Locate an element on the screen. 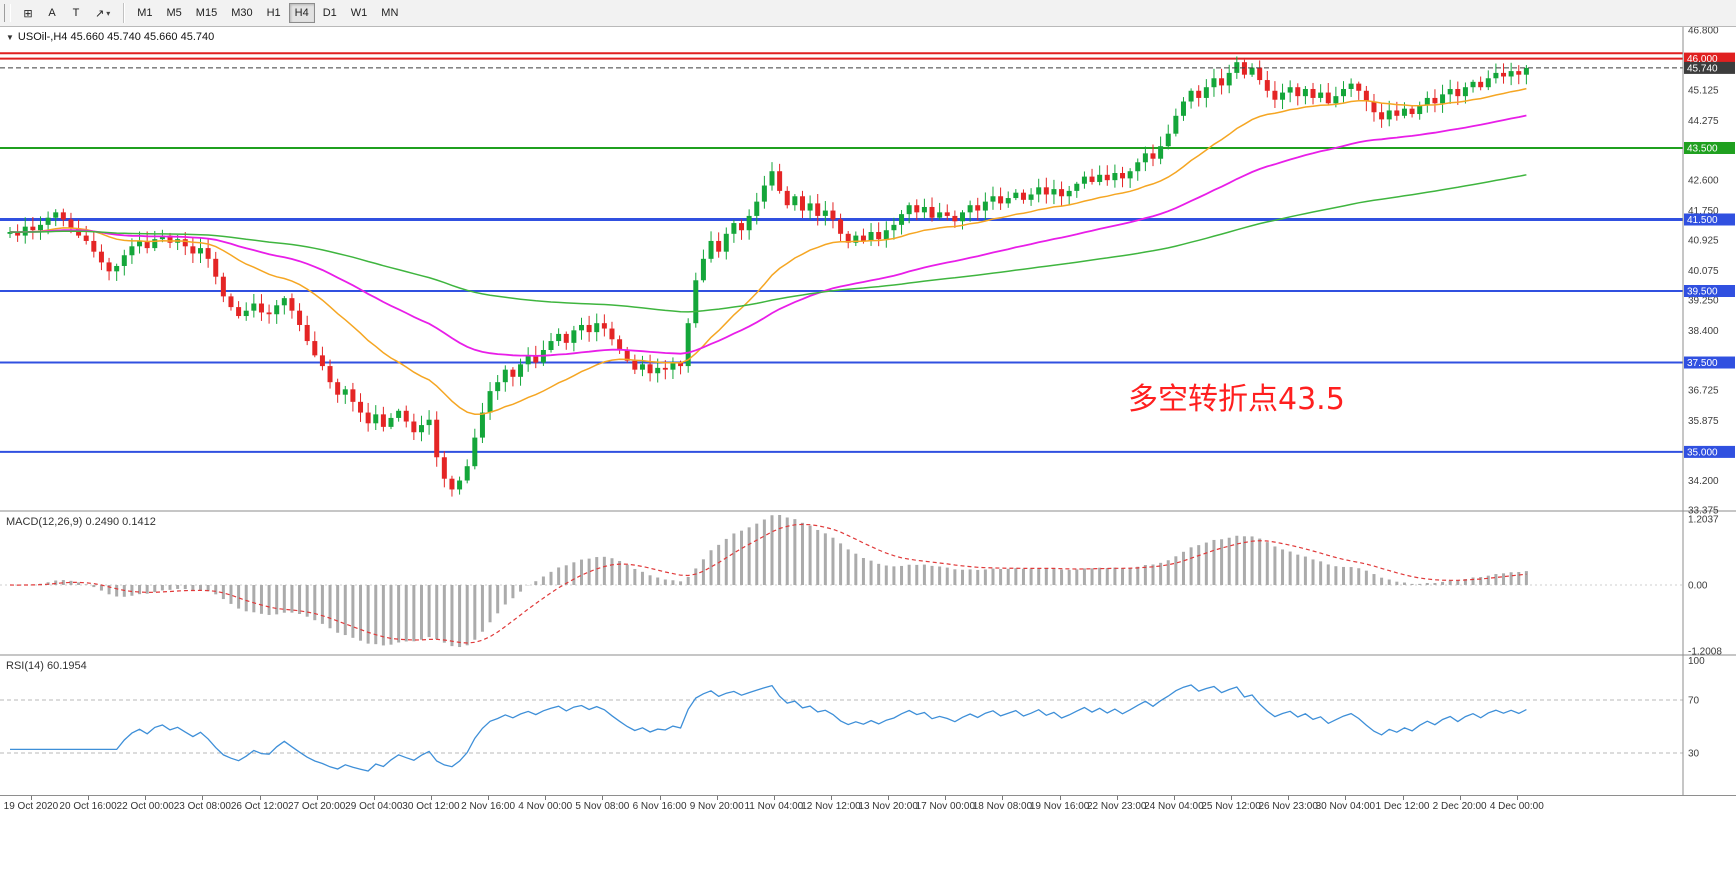  macd-label: MACD(12,26,9) 0.2490 0.1412 is located at coordinates (81, 522).